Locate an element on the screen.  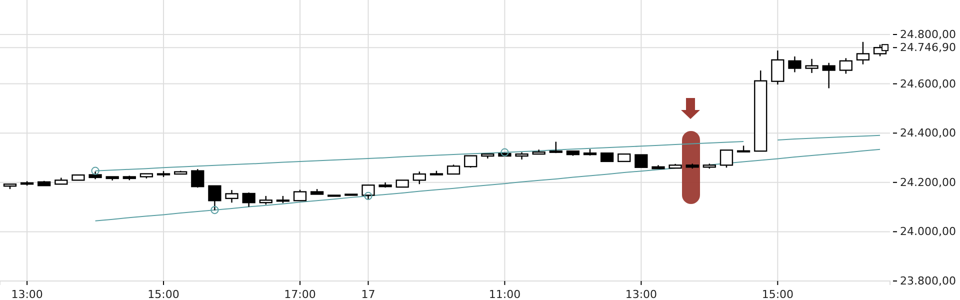
y-tick-label: 24.000,00 is located at coordinates (928, 231).